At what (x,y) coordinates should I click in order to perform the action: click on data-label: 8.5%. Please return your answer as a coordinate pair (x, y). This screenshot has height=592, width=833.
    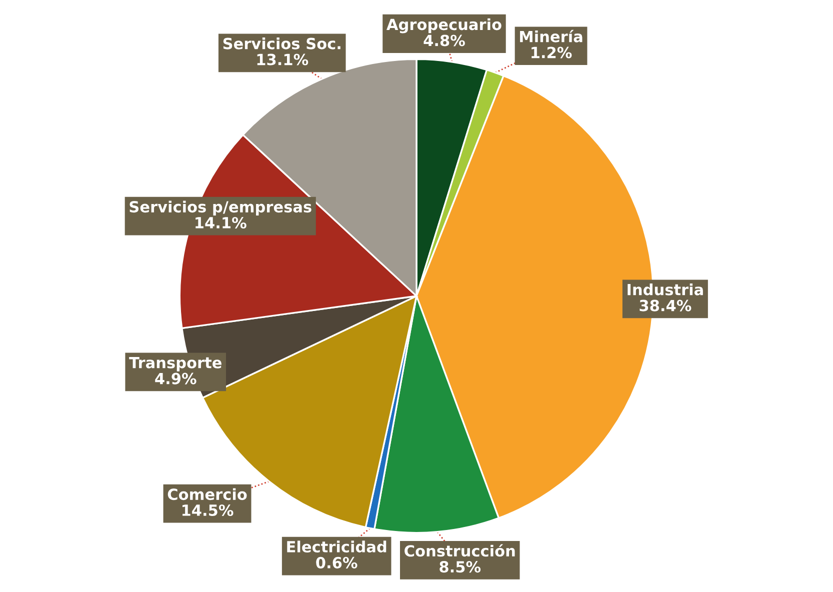
    Looking at the image, I should click on (460, 567).